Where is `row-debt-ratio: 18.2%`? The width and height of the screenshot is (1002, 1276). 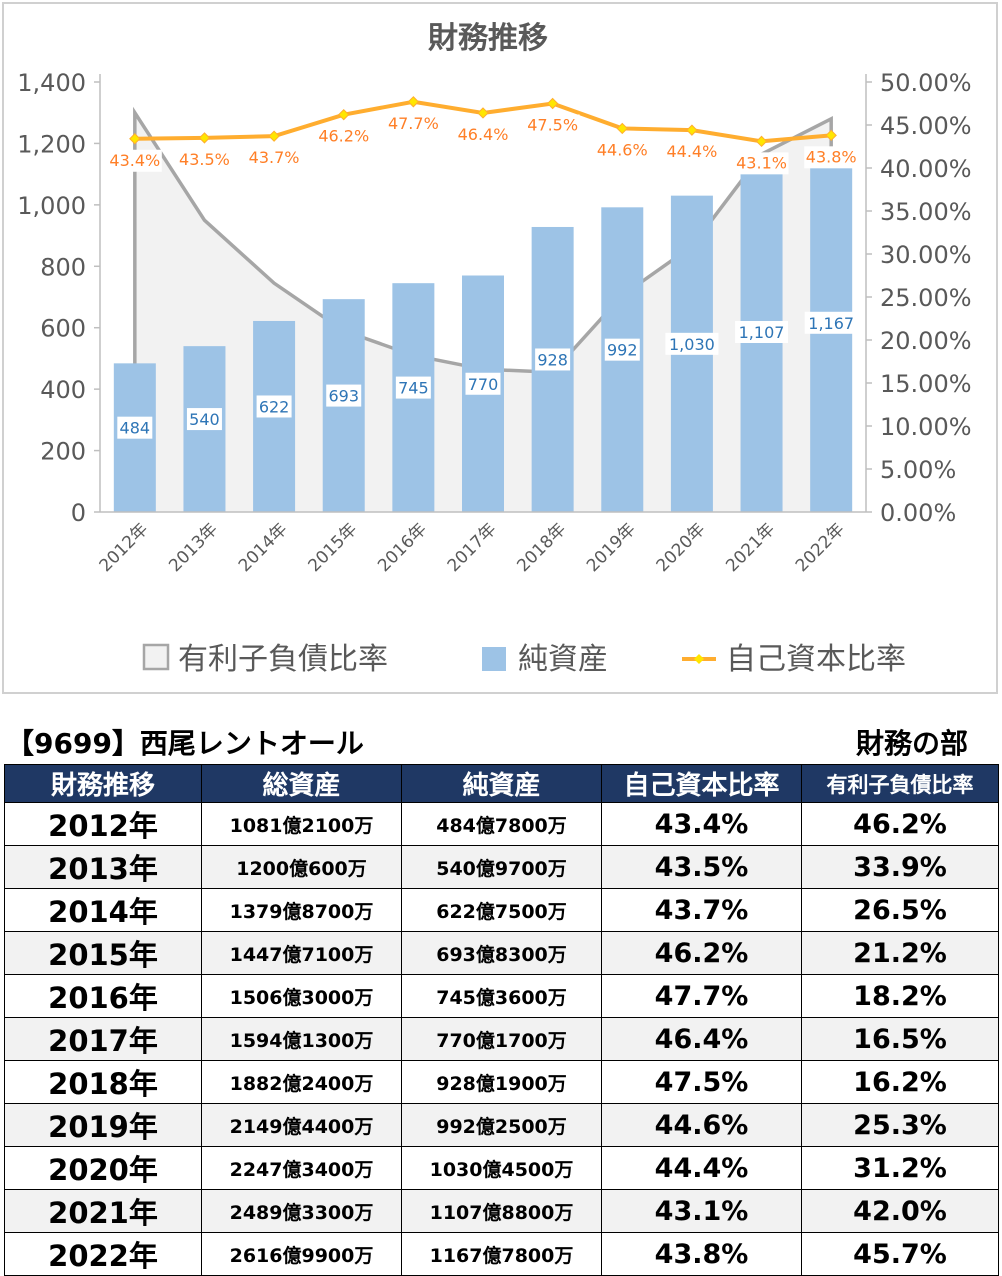 row-debt-ratio: 18.2% is located at coordinates (900, 996).